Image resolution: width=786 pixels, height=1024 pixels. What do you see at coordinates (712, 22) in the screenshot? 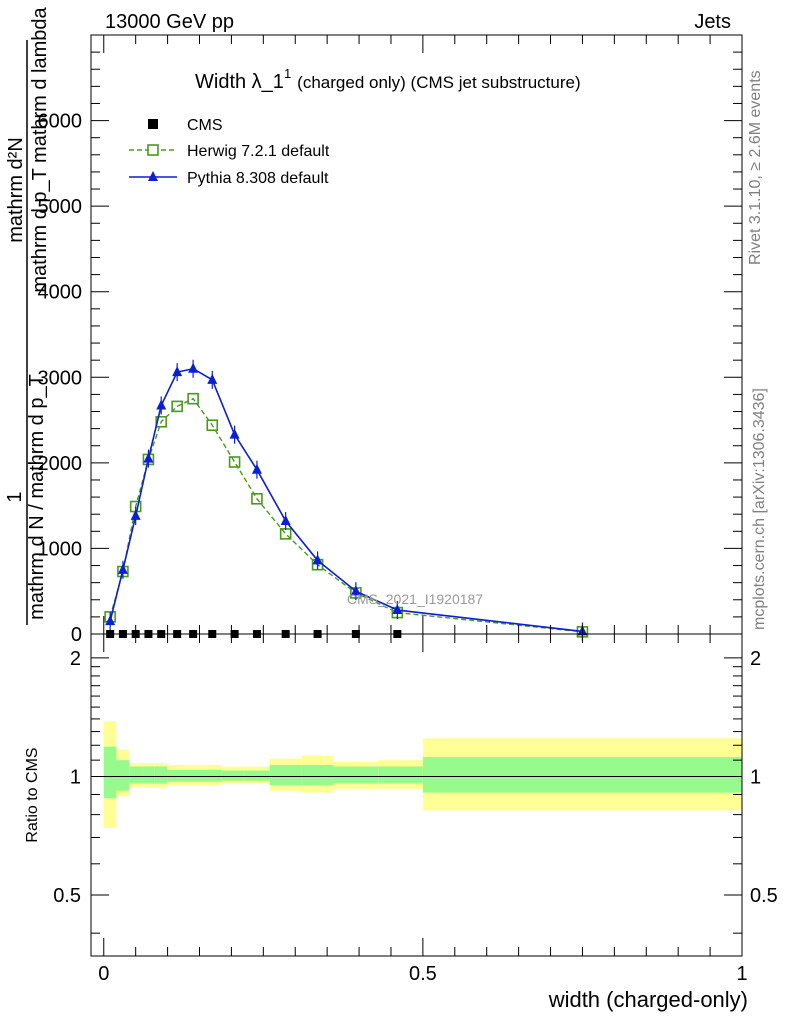
I see `header-right: Jets` at bounding box center [712, 22].